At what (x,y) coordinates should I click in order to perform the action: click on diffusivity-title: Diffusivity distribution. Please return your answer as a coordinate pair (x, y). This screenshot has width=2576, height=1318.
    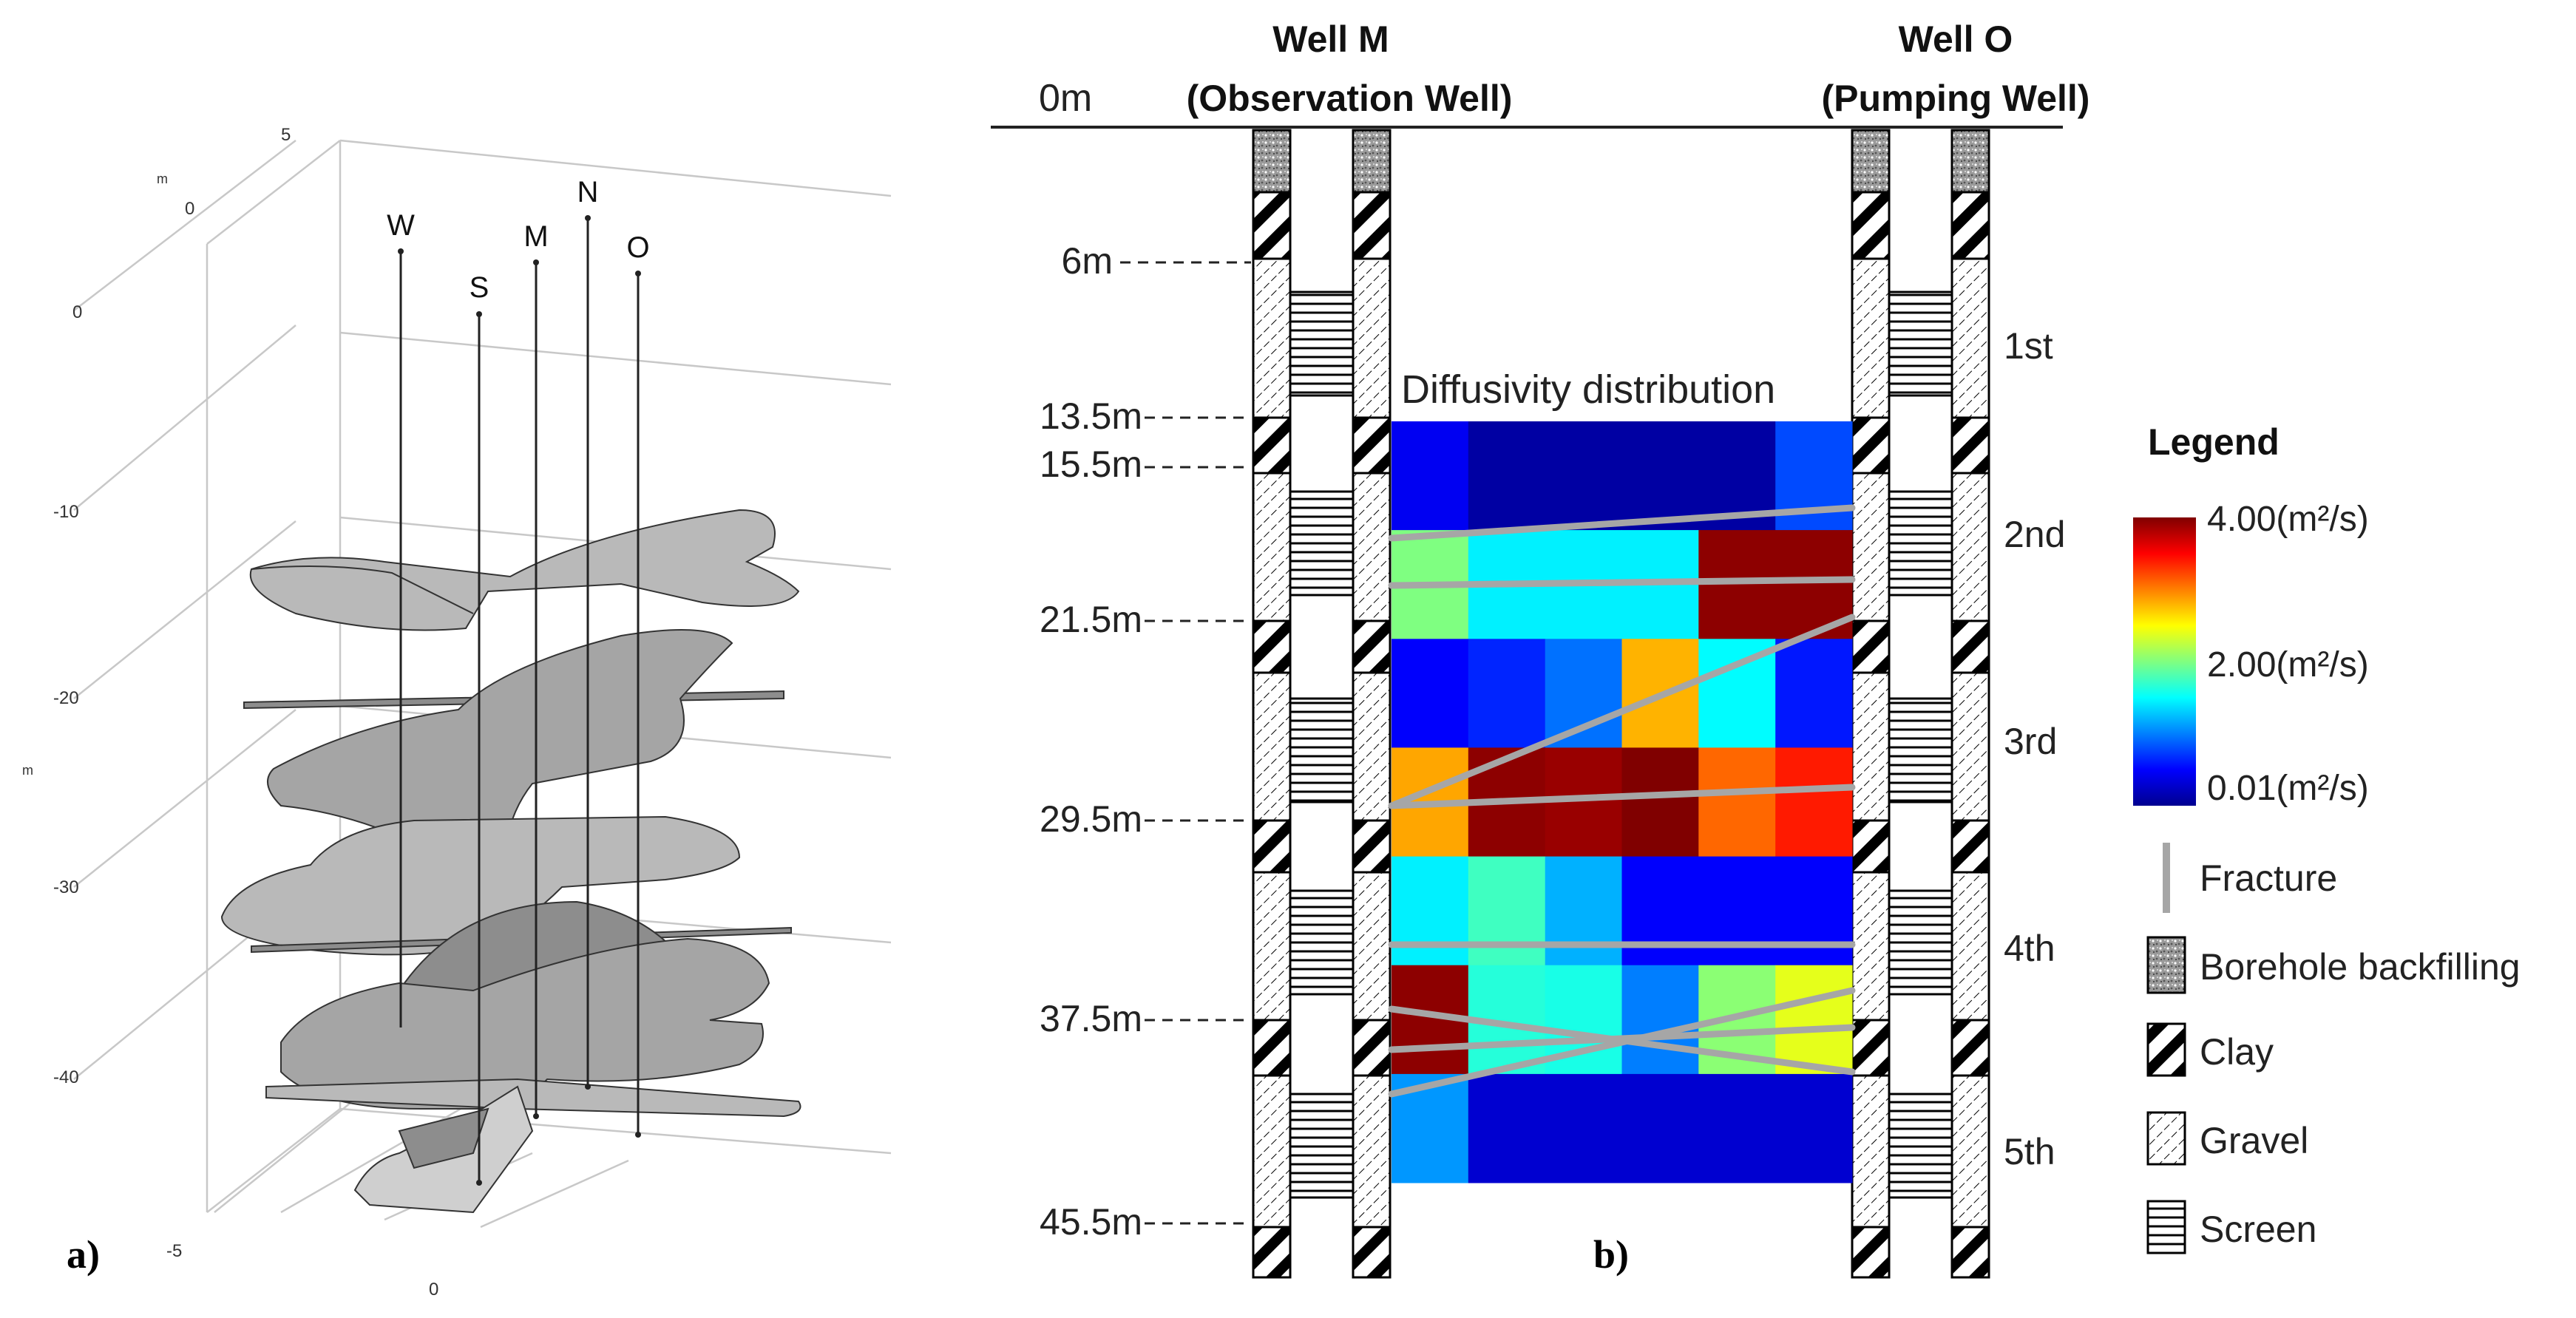
    Looking at the image, I should click on (1588, 389).